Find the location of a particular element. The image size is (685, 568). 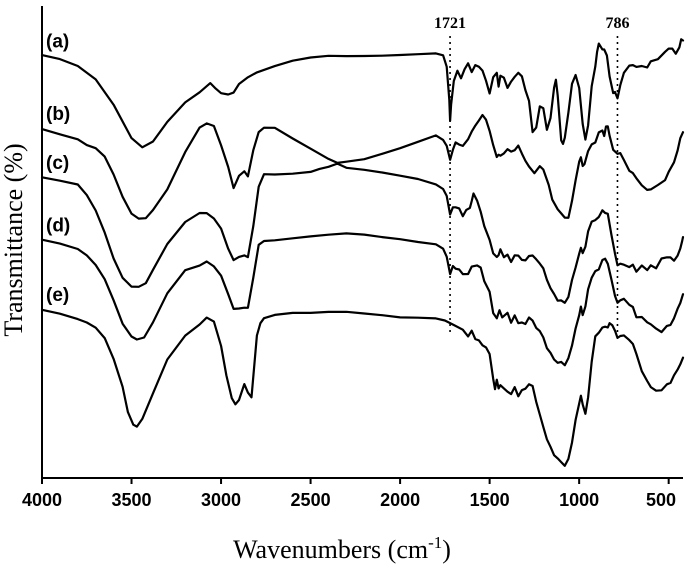

y-axis-title: Transmittance (%) is located at coordinates (14, 239).